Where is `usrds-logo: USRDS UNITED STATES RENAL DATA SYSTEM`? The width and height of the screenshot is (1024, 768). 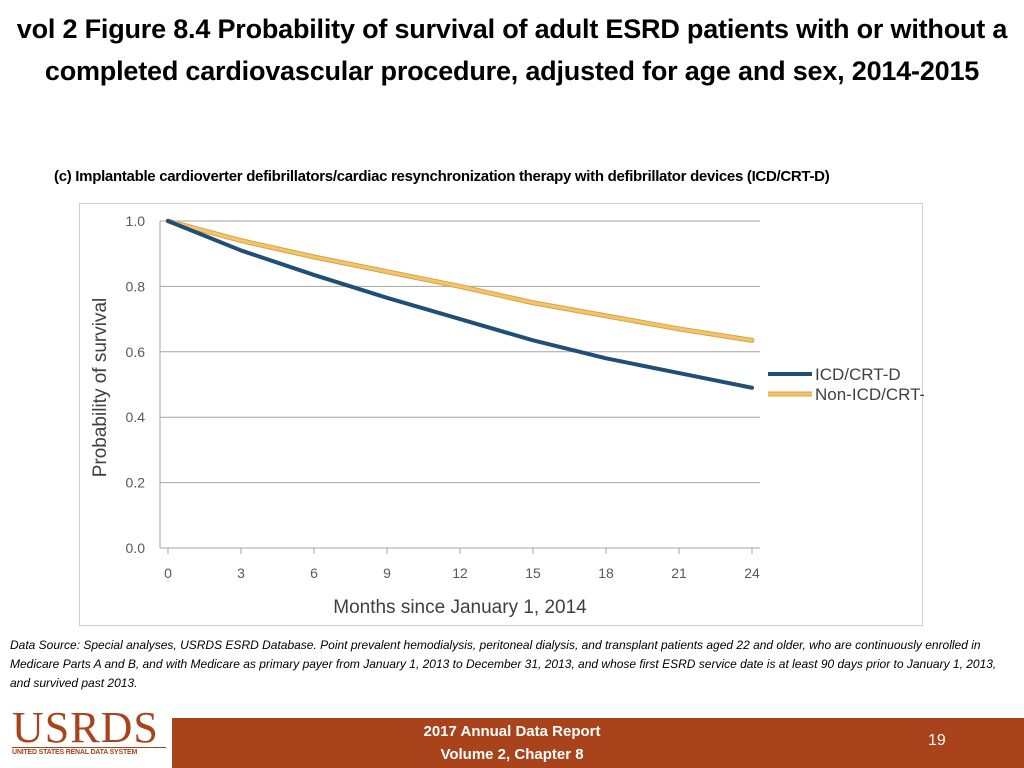
usrds-logo: USRDS UNITED STATES RENAL DATA SYSTEM is located at coordinates (86, 735).